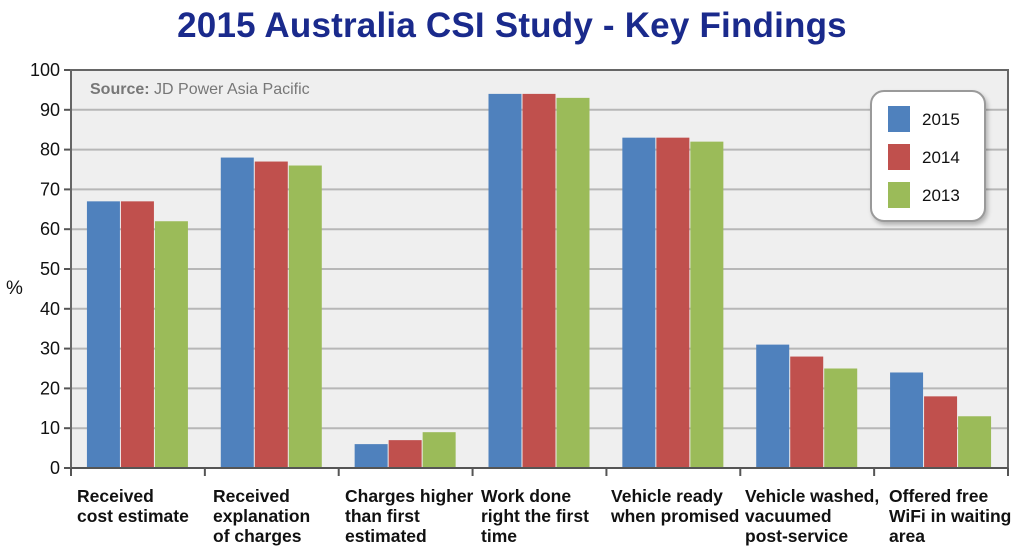 The height and width of the screenshot is (556, 1024). I want to click on chart-legend: 2015 2014 2013, so click(928, 156).